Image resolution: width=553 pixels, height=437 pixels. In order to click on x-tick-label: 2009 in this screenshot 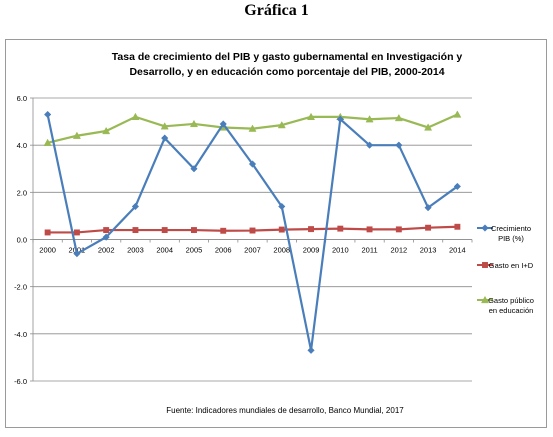, I will do `click(311, 250)`.